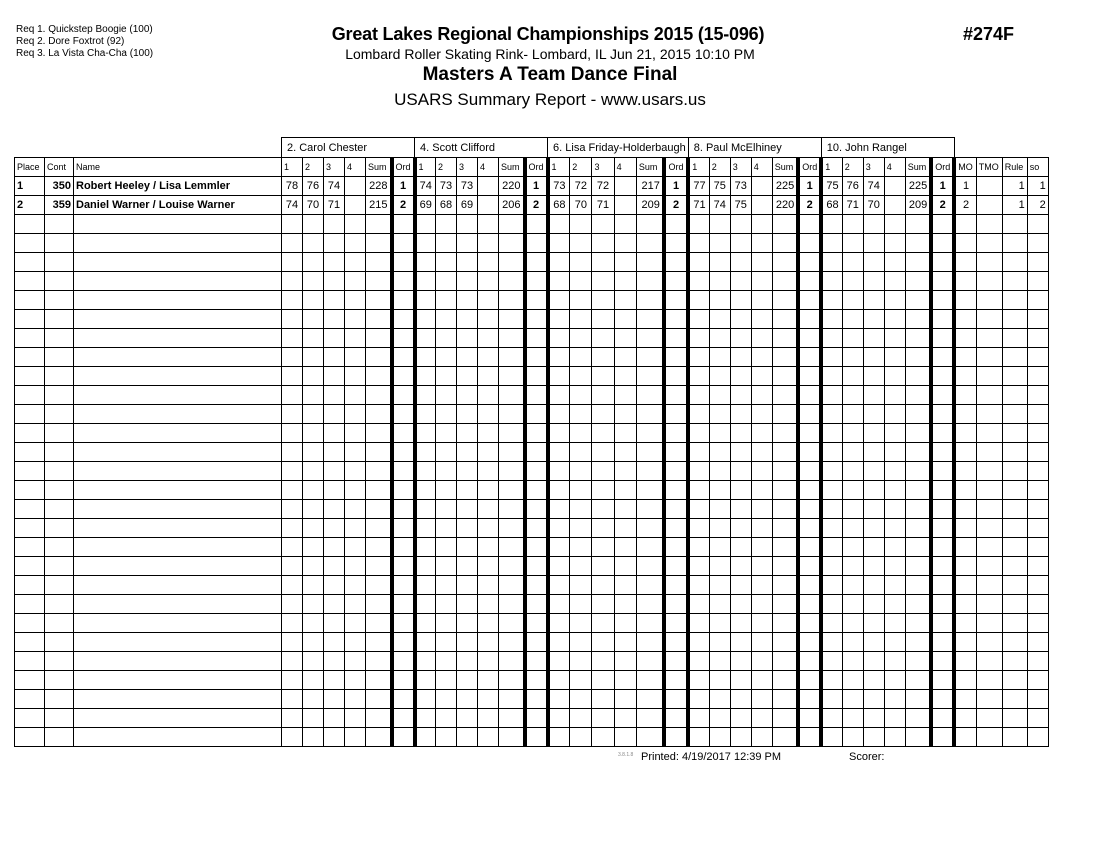  I want to click on judge-header: 6. Lisa Friday-Holderbaugh, so click(618, 147).